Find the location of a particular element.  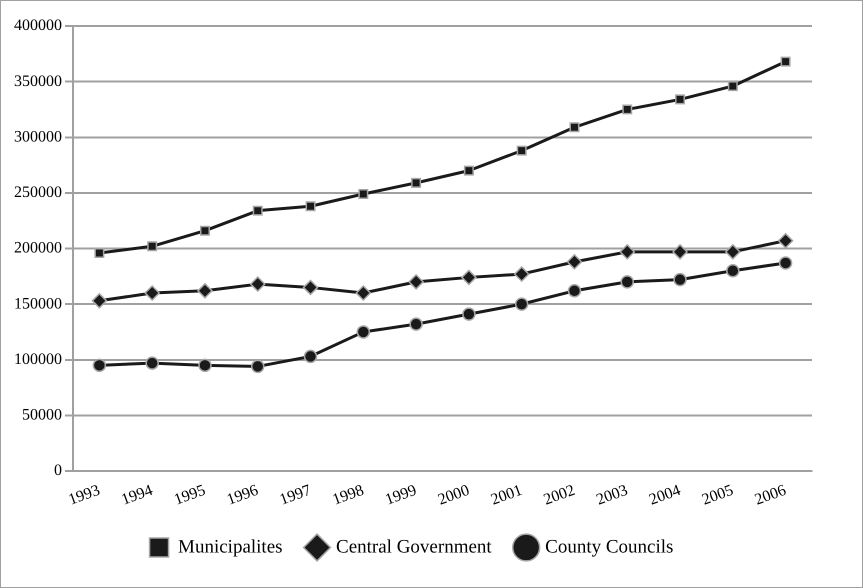

x-tick-label: 1999 is located at coordinates (401, 495).